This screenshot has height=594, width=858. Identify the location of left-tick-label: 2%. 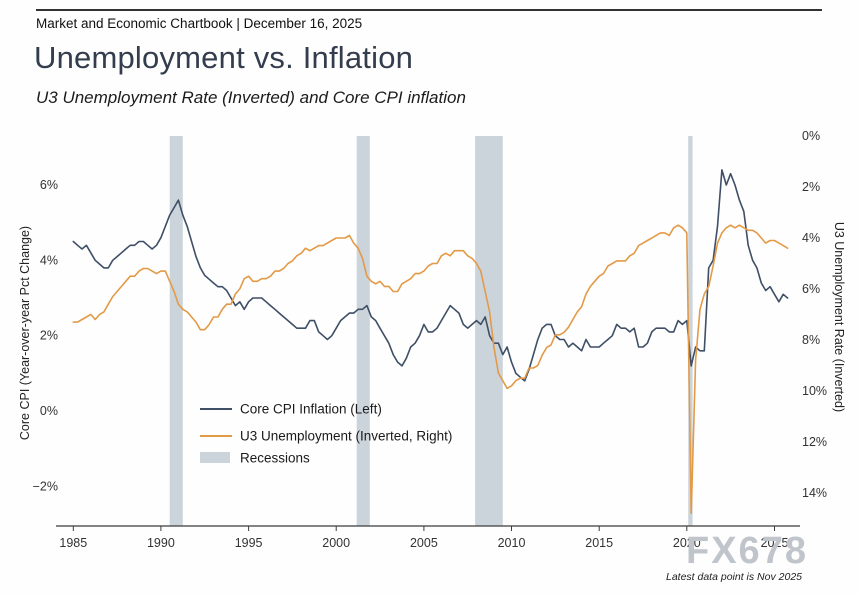
(49, 336).